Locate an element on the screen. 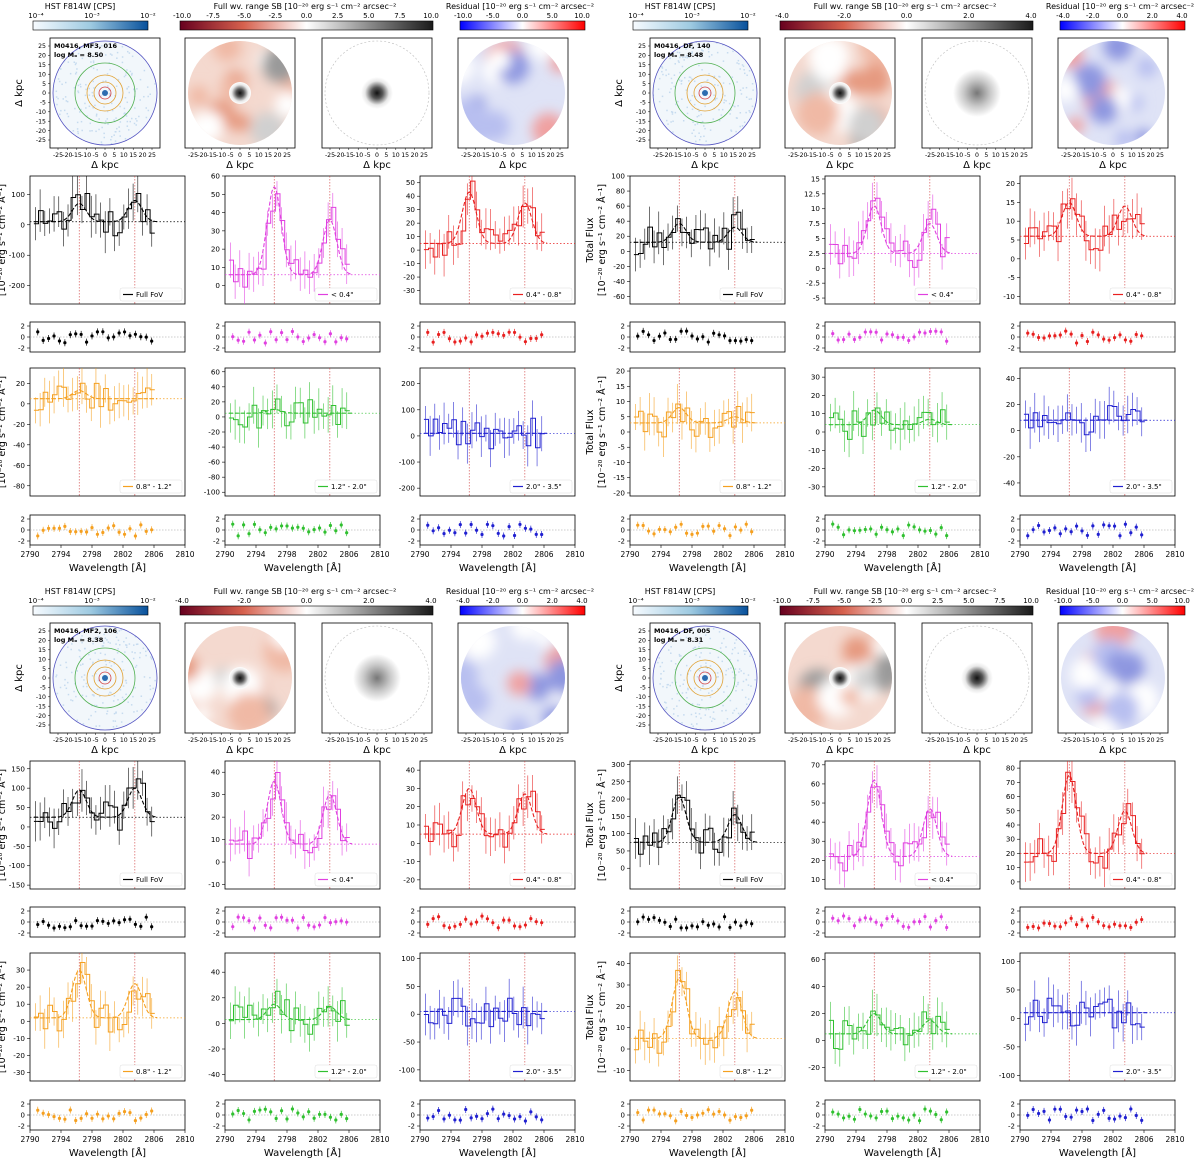 The height and width of the screenshot is (1167, 1200). residual-colorbar-tick: 4.0 is located at coordinates (1181, 16).